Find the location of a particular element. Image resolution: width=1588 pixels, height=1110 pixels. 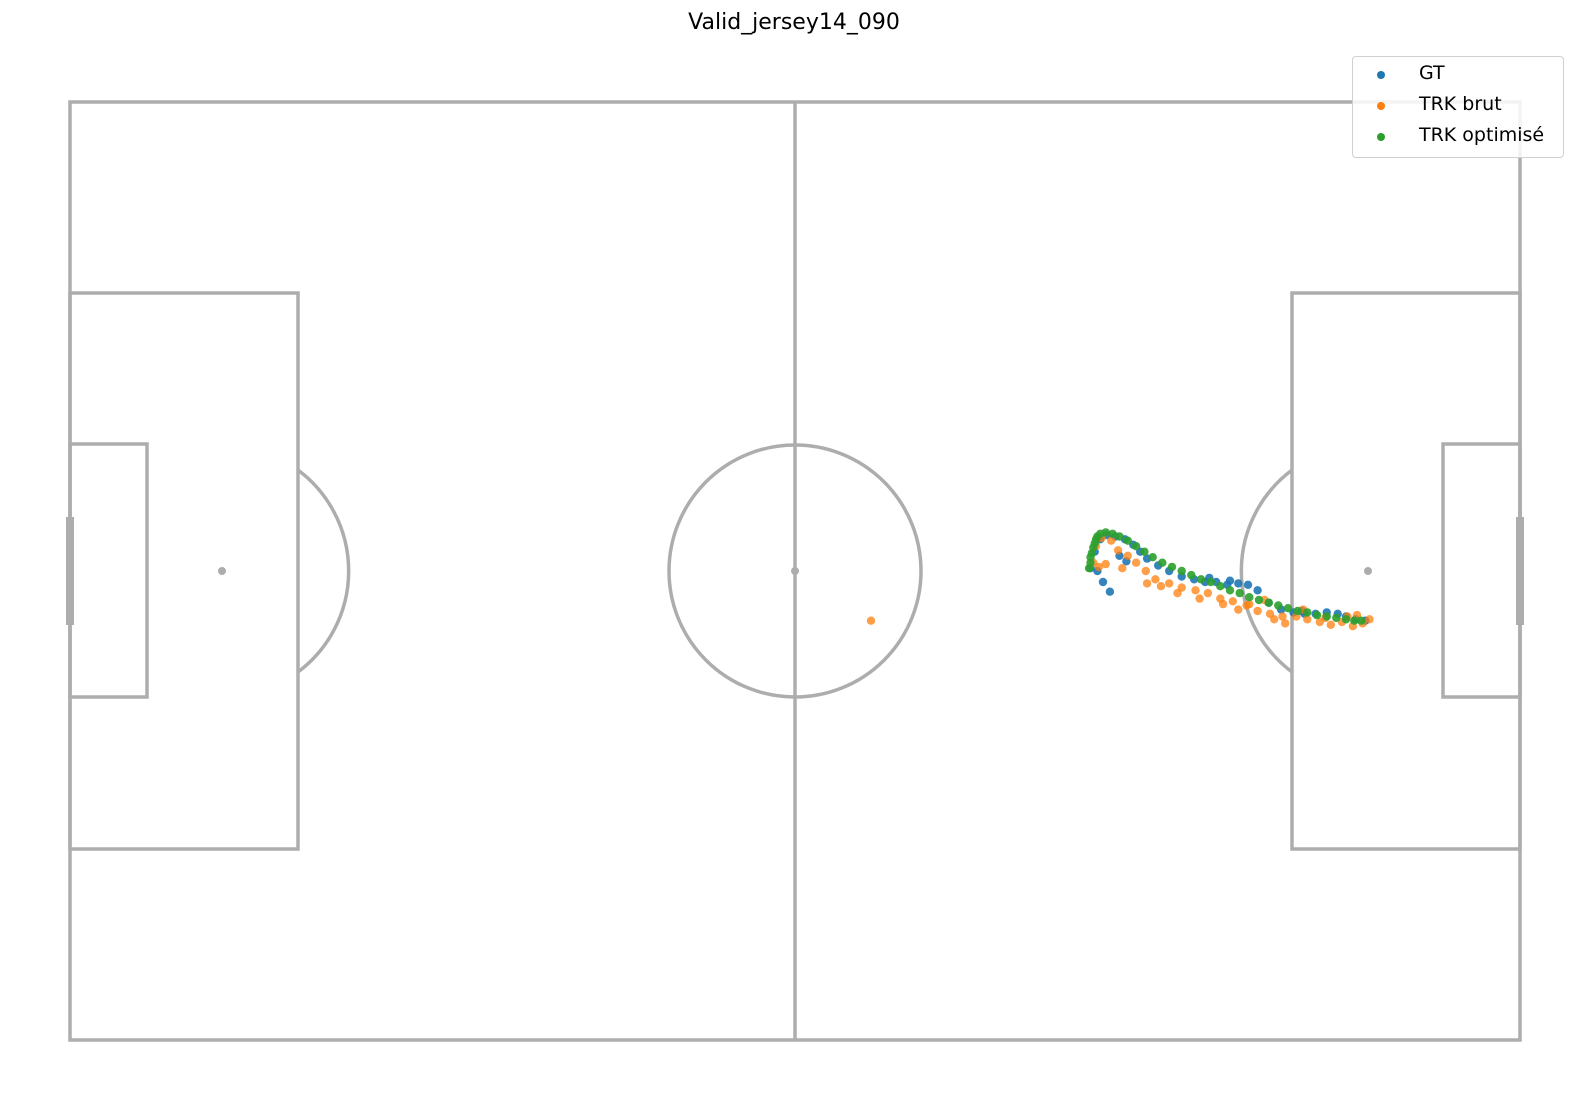

left-penalty-area is located at coordinates (184, 571).